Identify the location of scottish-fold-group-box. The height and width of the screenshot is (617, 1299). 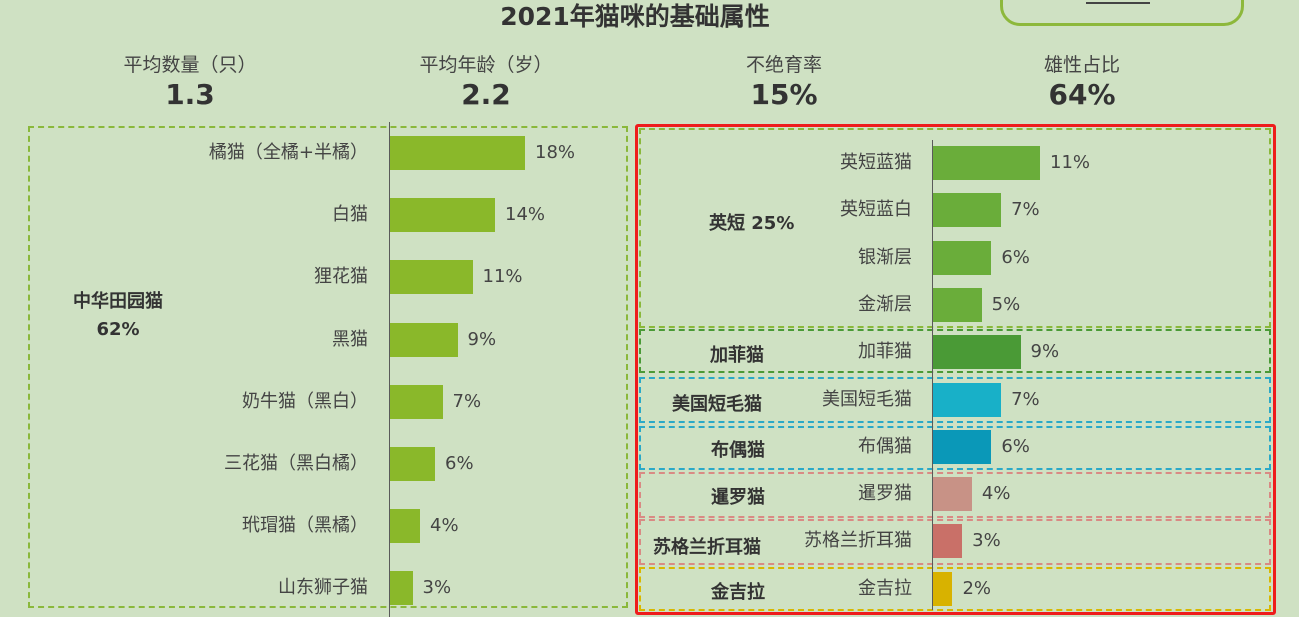
(955, 542).